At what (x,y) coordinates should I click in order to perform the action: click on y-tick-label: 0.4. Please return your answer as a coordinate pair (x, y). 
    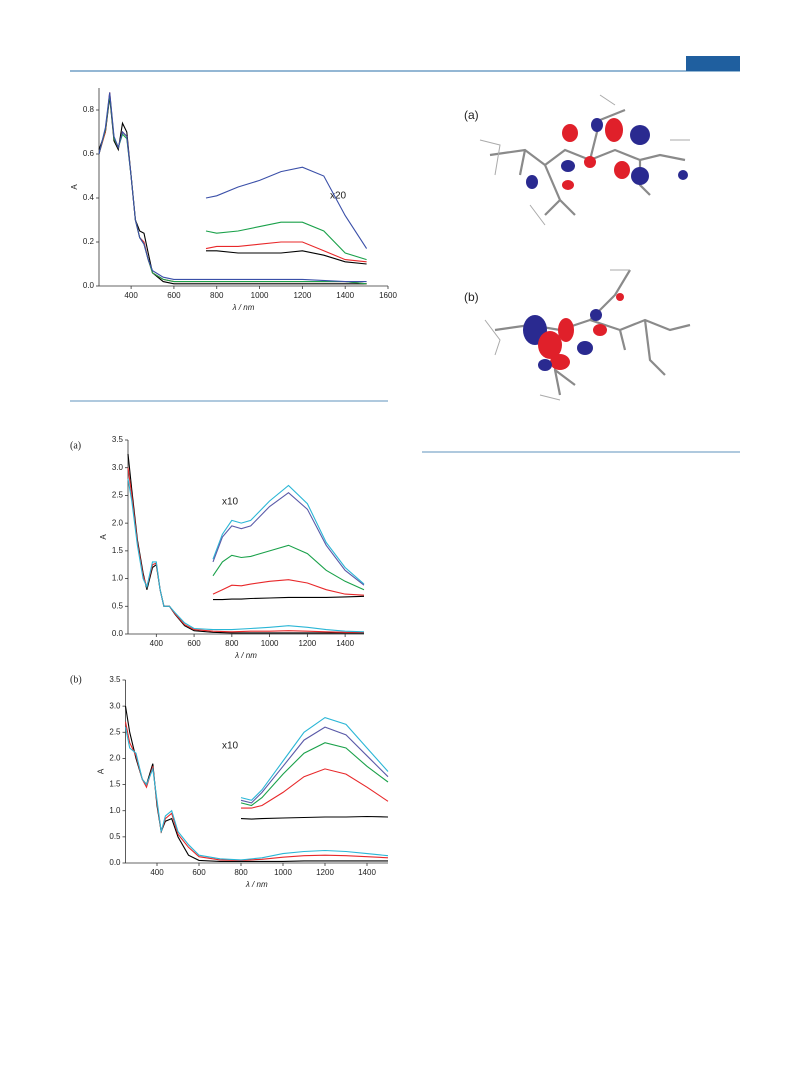
    Looking at the image, I should click on (89, 197).